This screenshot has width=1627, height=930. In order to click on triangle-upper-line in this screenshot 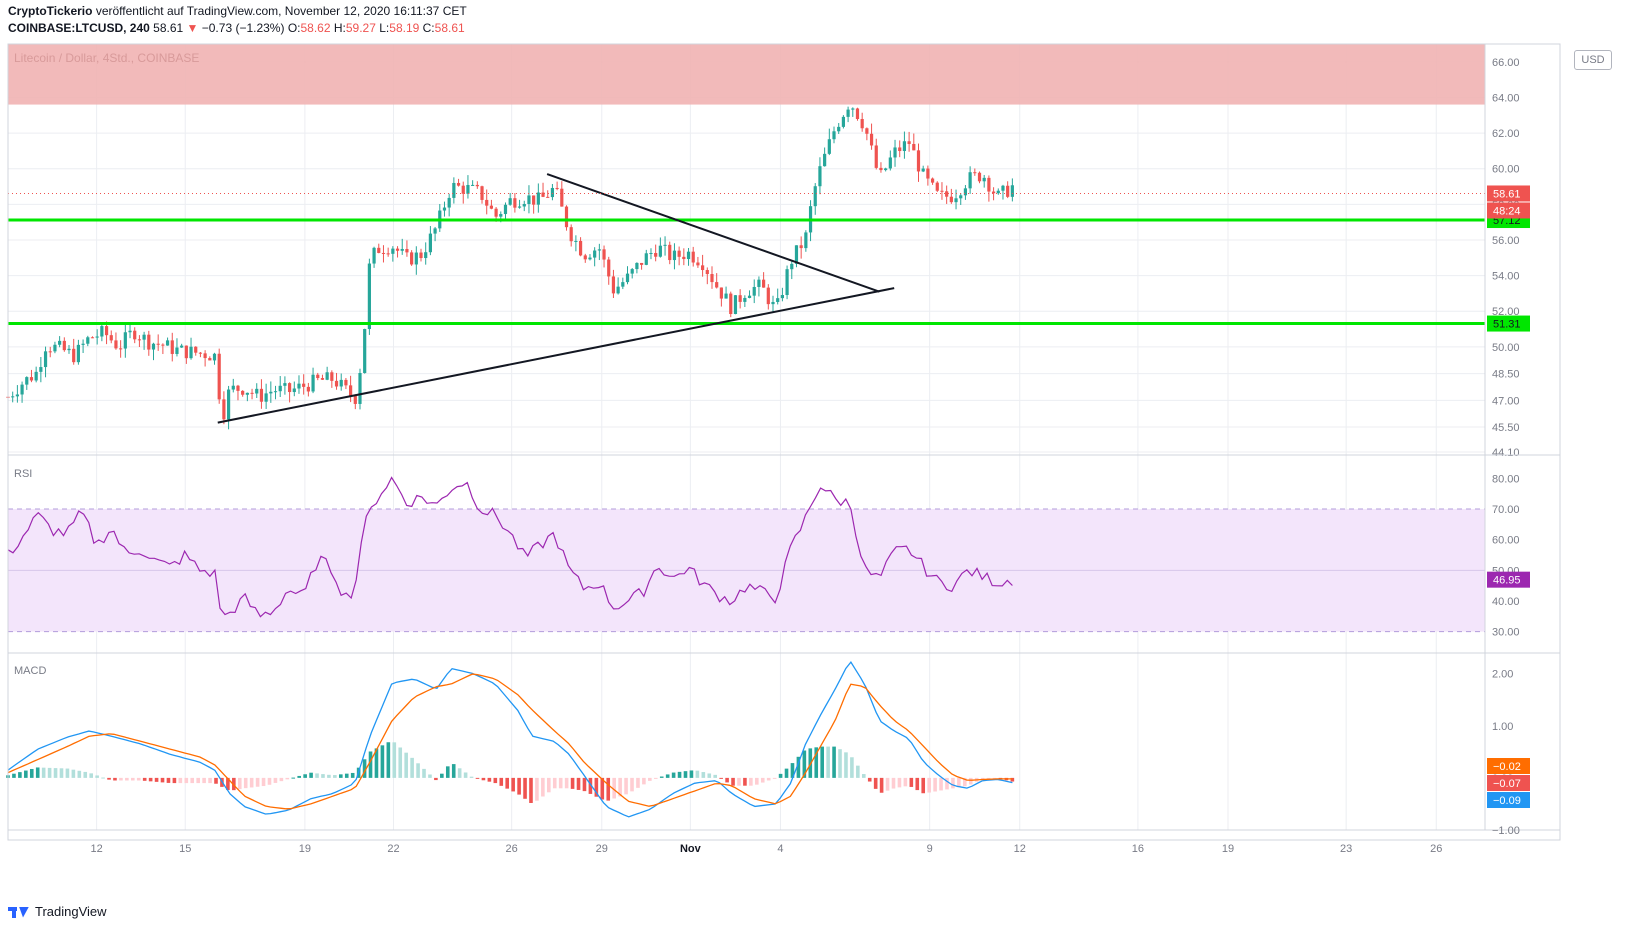, I will do `click(713, 233)`.